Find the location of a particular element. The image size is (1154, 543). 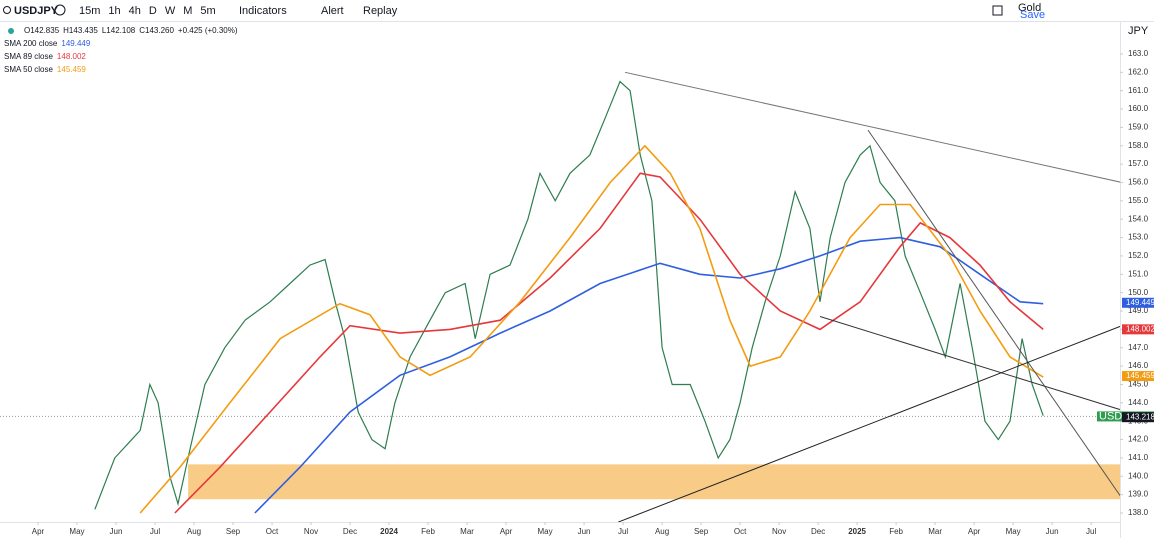

checkbox is located at coordinates (997, 10).